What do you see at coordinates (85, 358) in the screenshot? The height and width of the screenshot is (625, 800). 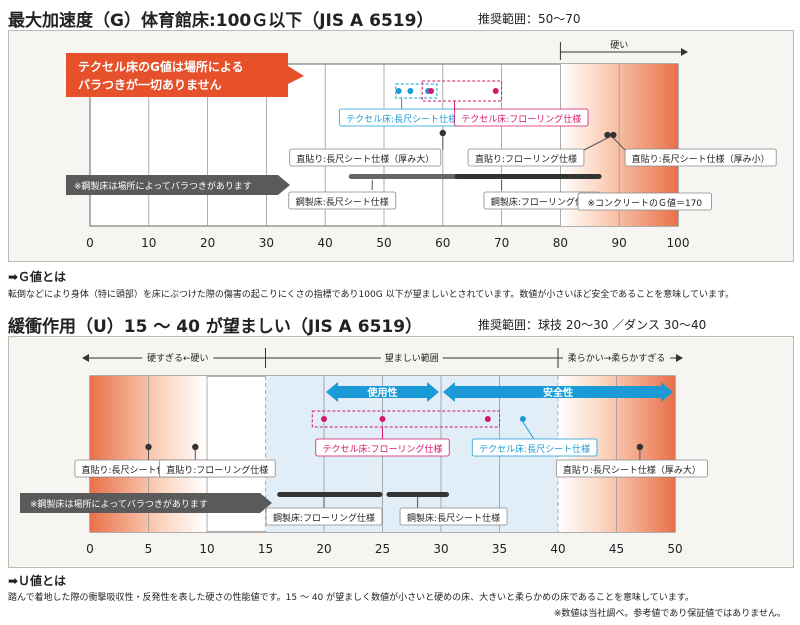 I see `u-zone-arrowhead-left` at bounding box center [85, 358].